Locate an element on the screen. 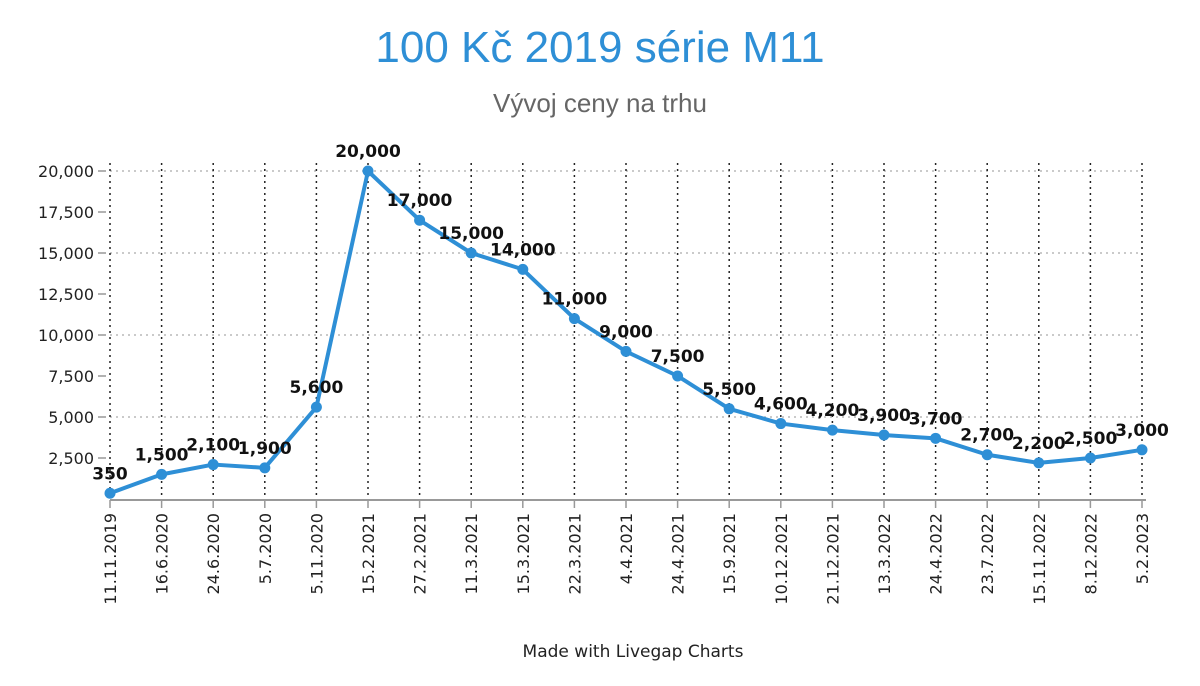 The image size is (1200, 686). y-tick-label: 12,500 is located at coordinates (66, 294).